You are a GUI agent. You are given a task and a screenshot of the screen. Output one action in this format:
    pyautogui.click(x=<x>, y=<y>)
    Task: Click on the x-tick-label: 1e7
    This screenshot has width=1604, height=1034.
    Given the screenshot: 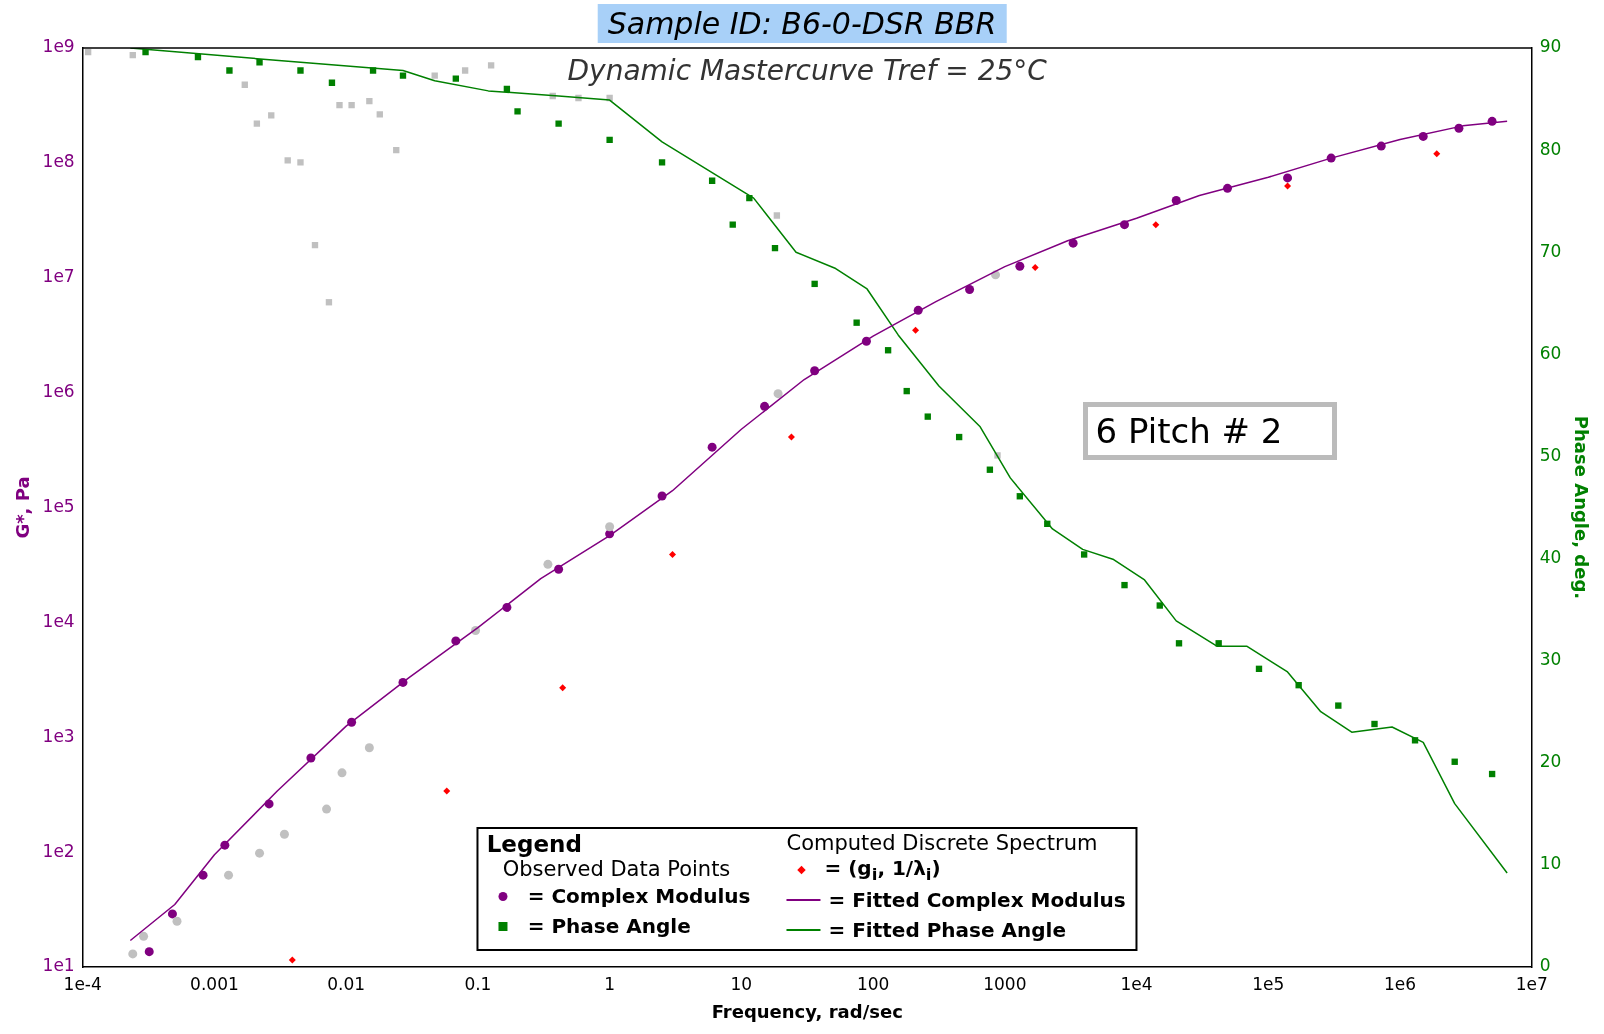 What is the action you would take?
    pyautogui.click(x=1531, y=983)
    